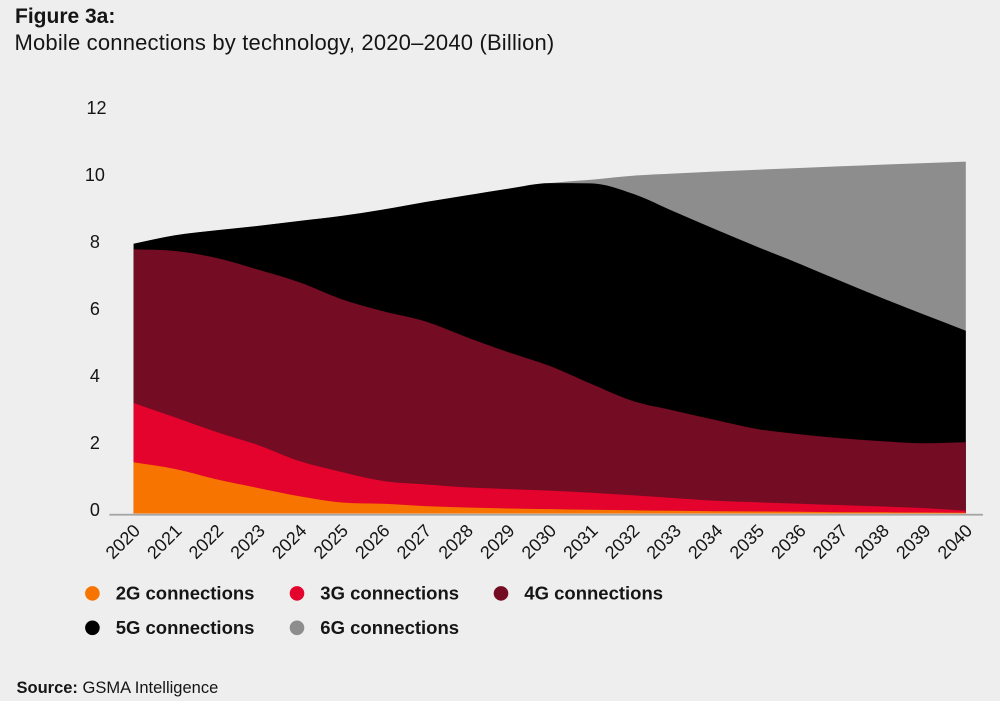 The width and height of the screenshot is (1000, 701). What do you see at coordinates (185, 593) in the screenshot?
I see `svg-text: 2G connections` at bounding box center [185, 593].